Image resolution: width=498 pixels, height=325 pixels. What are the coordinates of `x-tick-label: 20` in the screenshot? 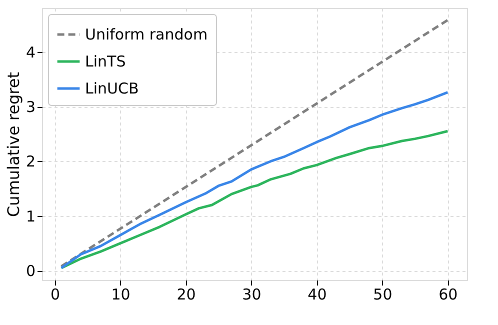 It's located at (186, 295).